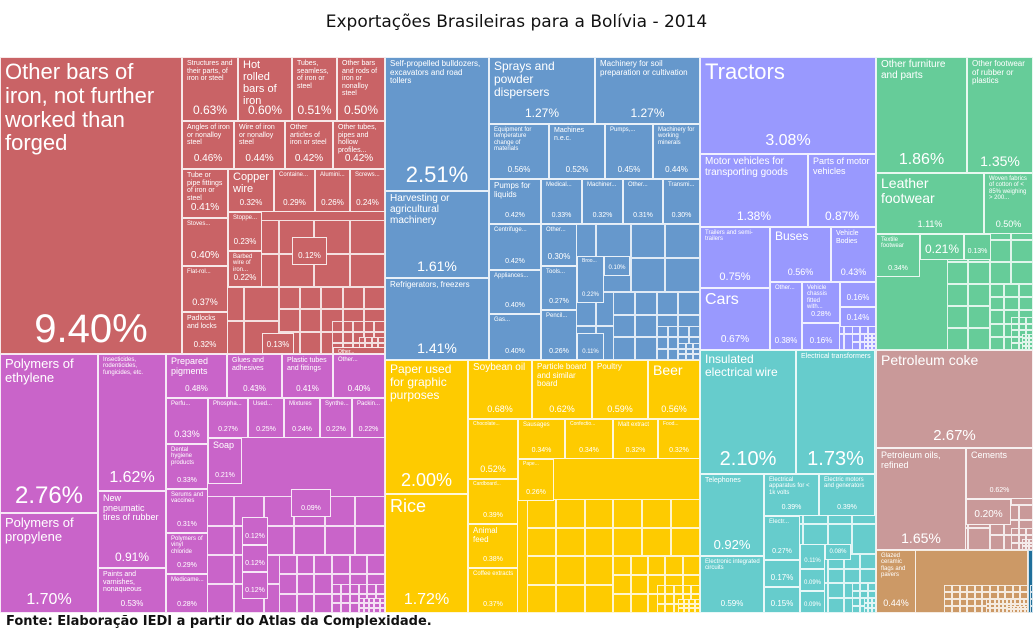  Describe the element at coordinates (674, 389) in the screenshot. I see `treemap-cell: Beer 0.56%` at that location.